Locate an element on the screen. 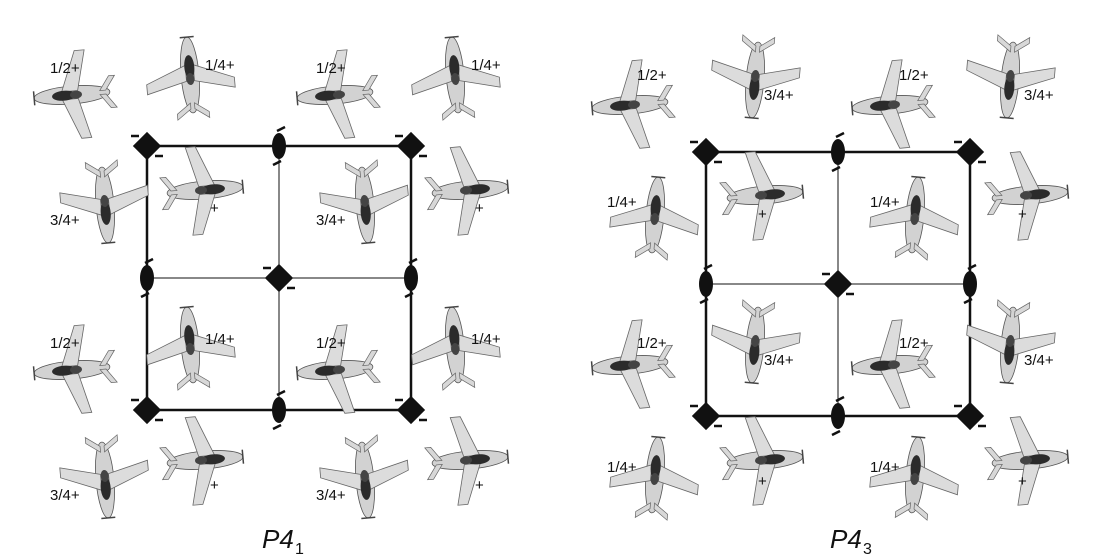 This screenshot has height=558, width=1101. space-group-subscript: 1 is located at coordinates (299, 549).